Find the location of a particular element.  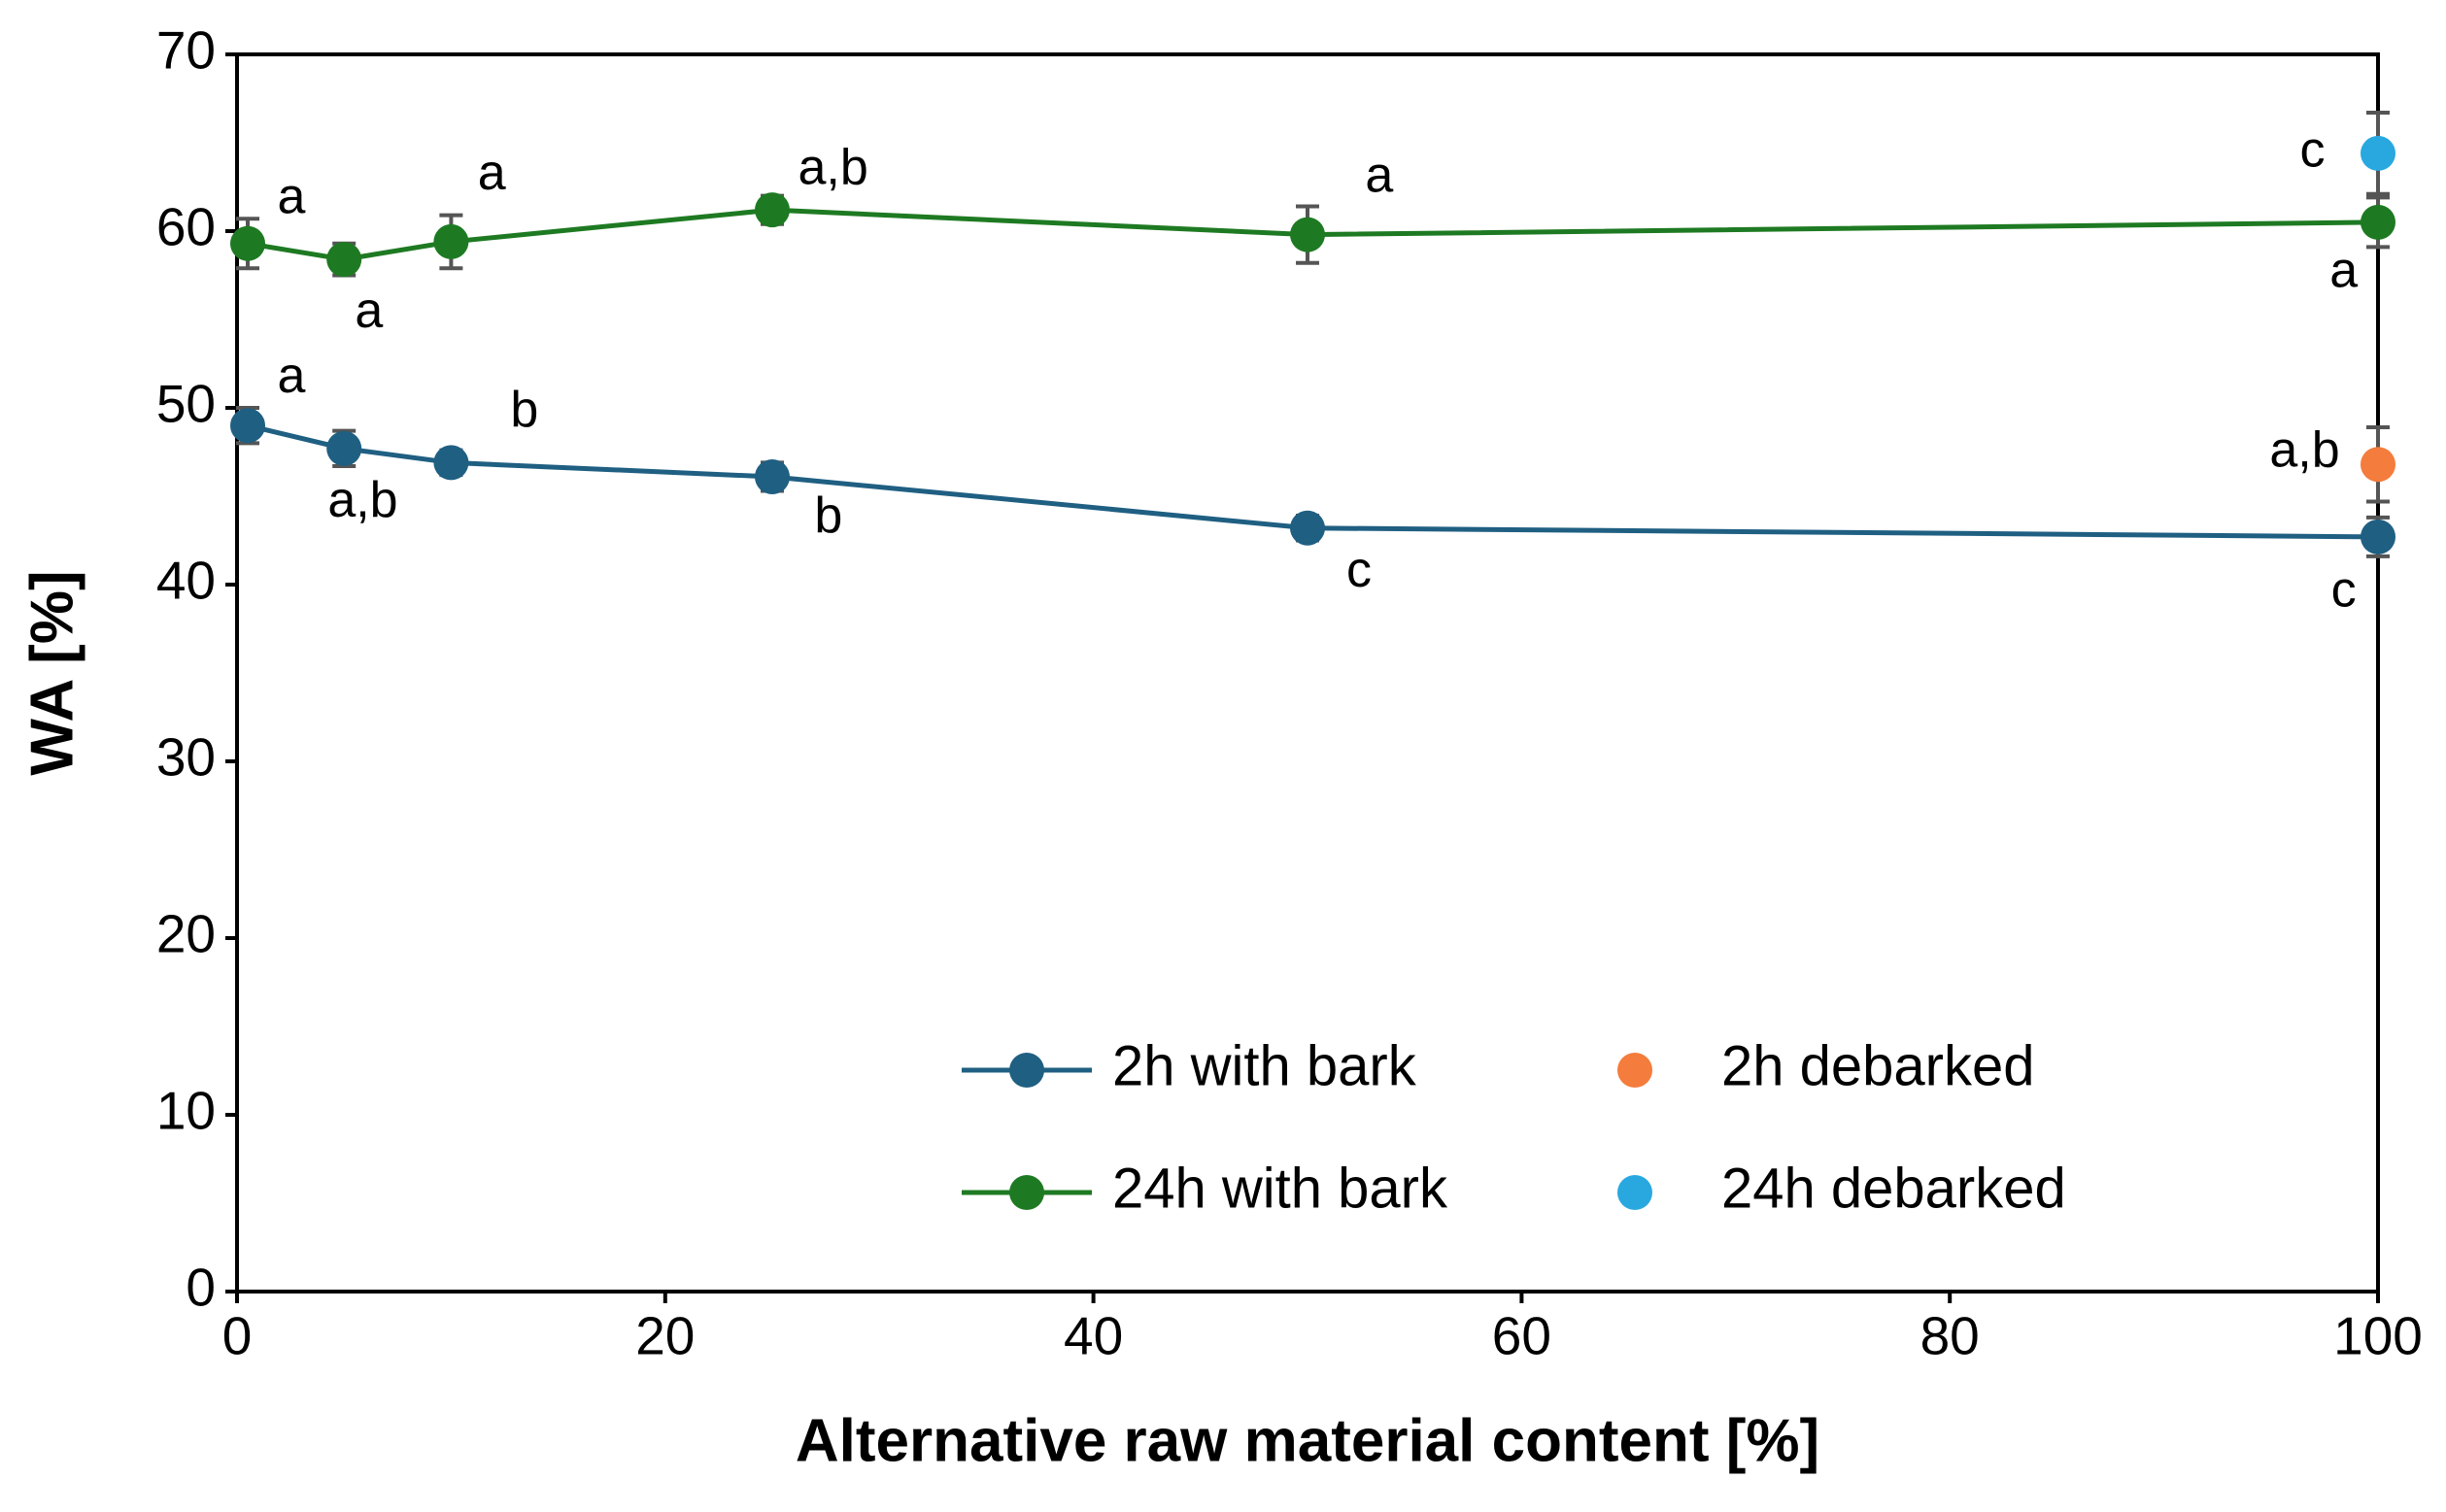

y-tick-label: 70 is located at coordinates (186, 50).